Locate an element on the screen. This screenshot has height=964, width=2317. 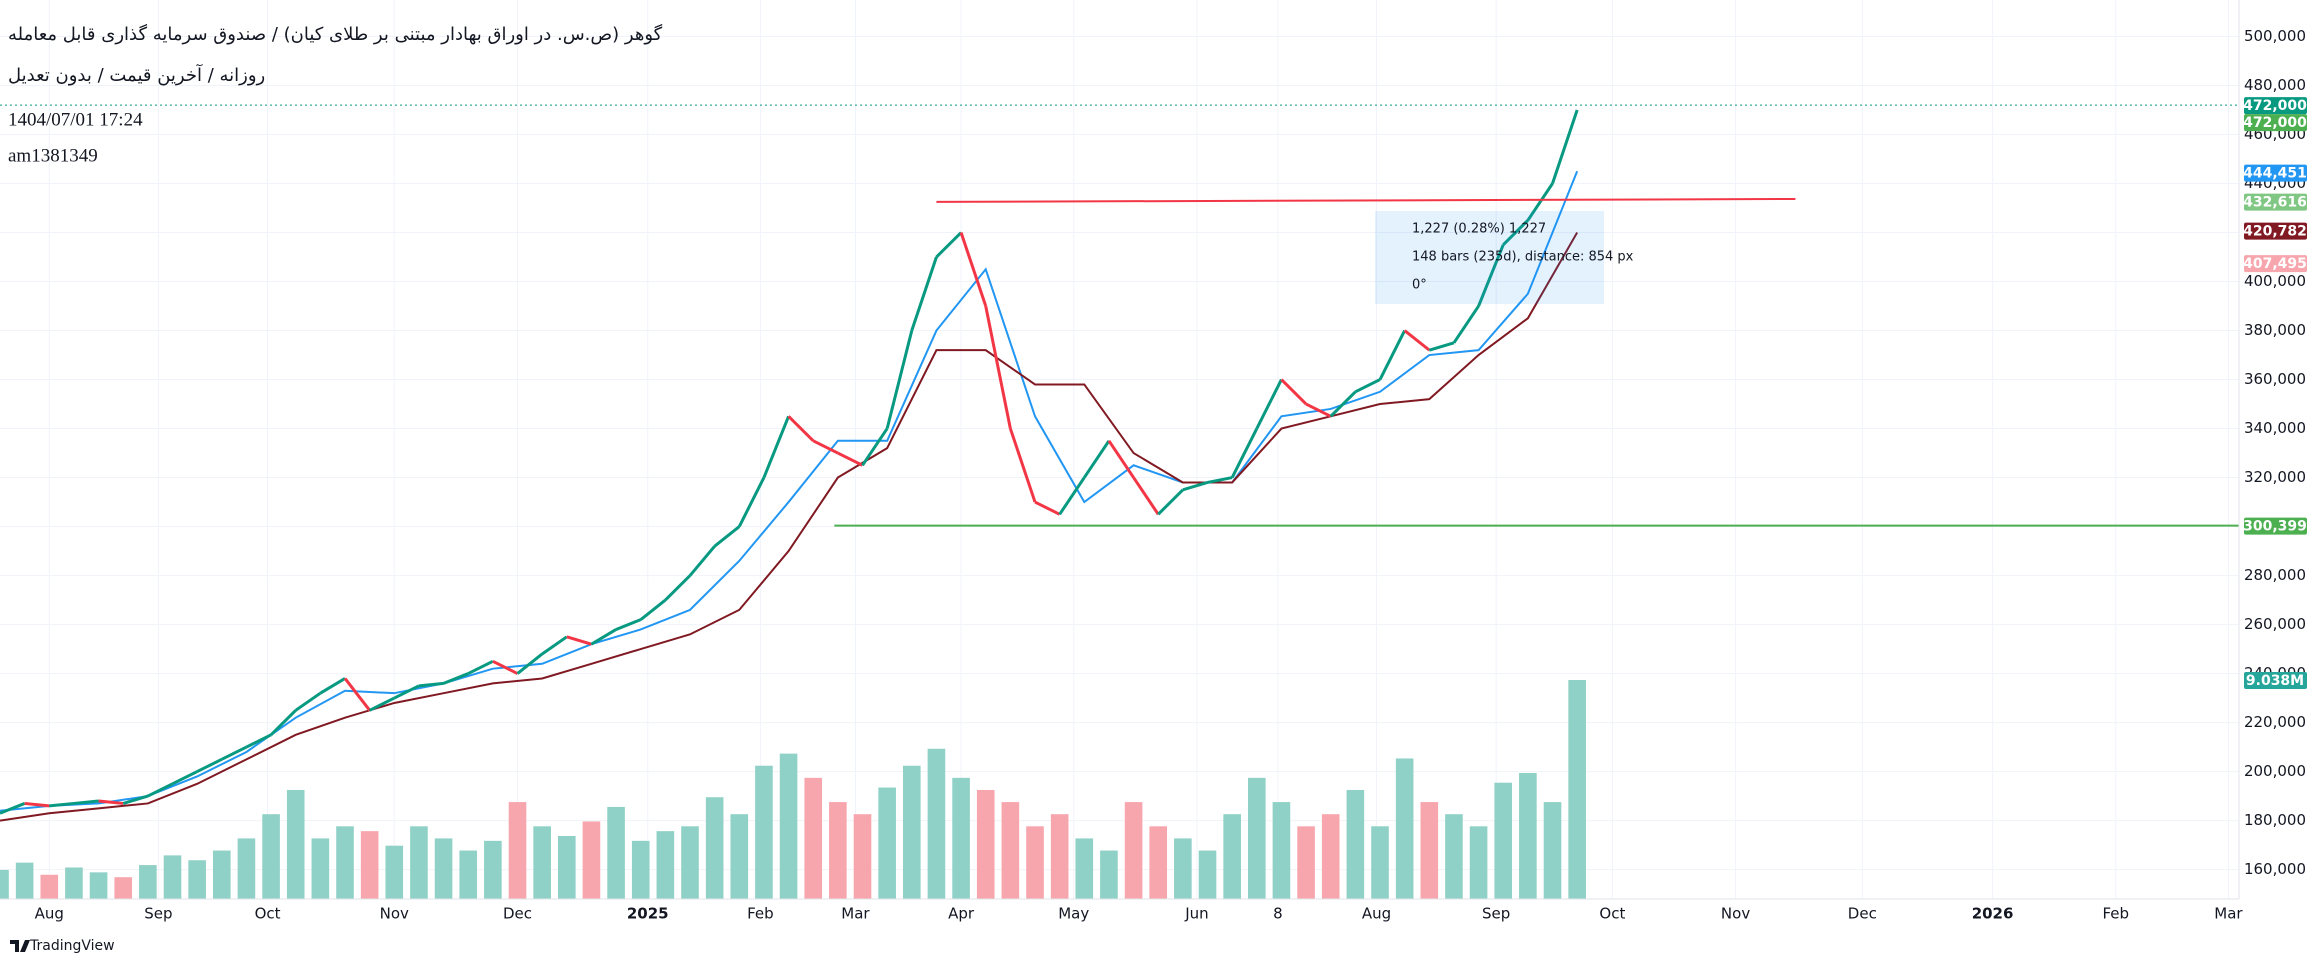
x-tick-label: May is located at coordinates (1073, 914).